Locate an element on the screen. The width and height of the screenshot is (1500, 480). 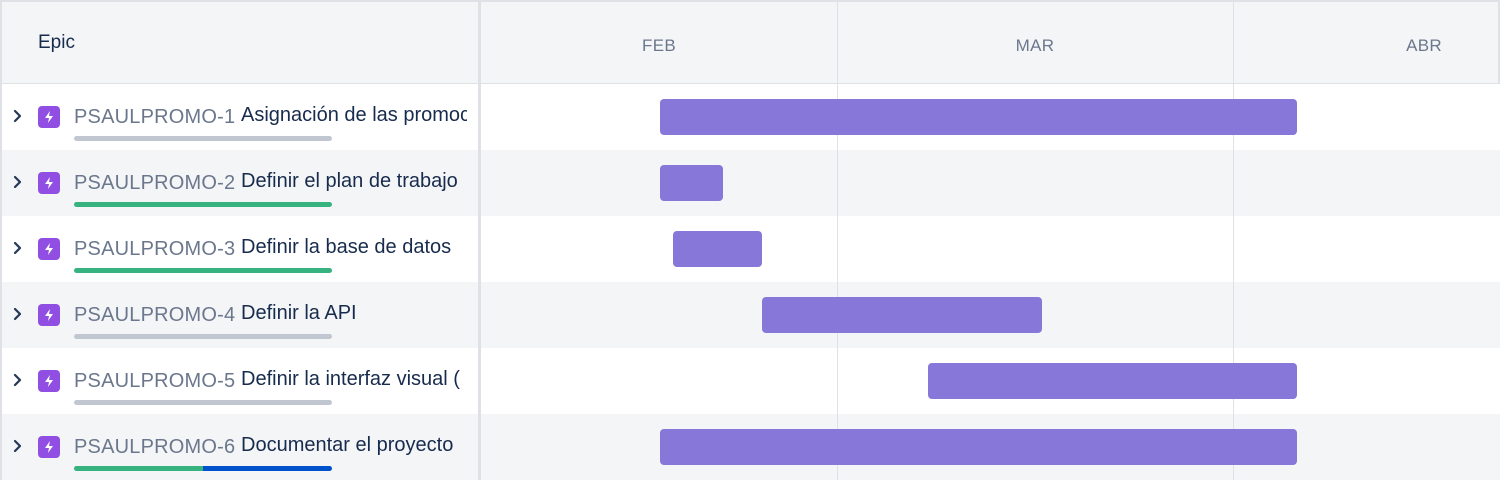
issue-key: PSAULPROMO-2 is located at coordinates (155, 183).